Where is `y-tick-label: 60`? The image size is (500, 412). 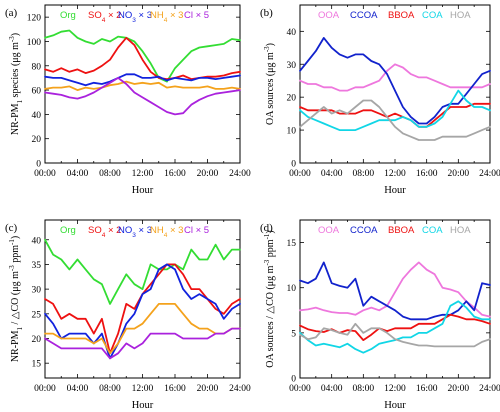
y-tick-label: 60 is located at coordinates (37, 92).